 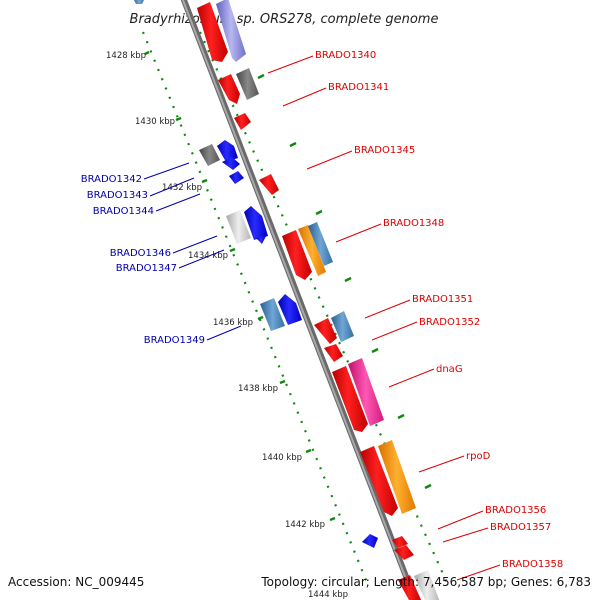 What do you see at coordinates (126, 56) in the screenshot?
I see `tick-label: 1428 kbp` at bounding box center [126, 56].